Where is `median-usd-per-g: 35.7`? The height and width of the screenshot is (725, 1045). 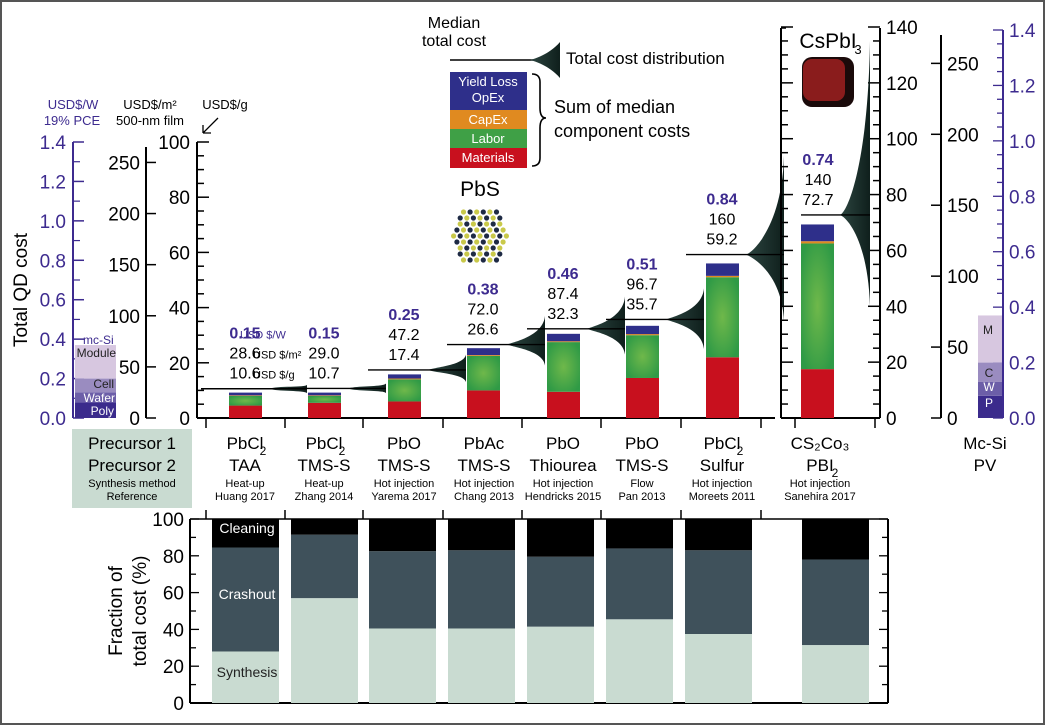
median-usd-per-g: 35.7 is located at coordinates (641, 304).